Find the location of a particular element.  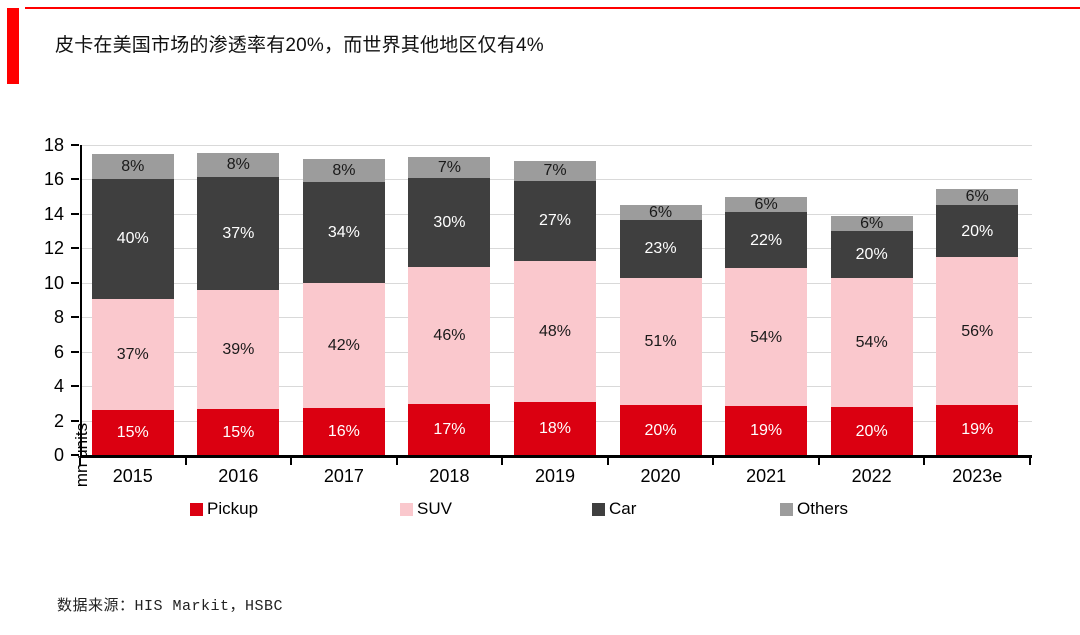

bar-segment-value-label: 46% is located at coordinates (449, 336).